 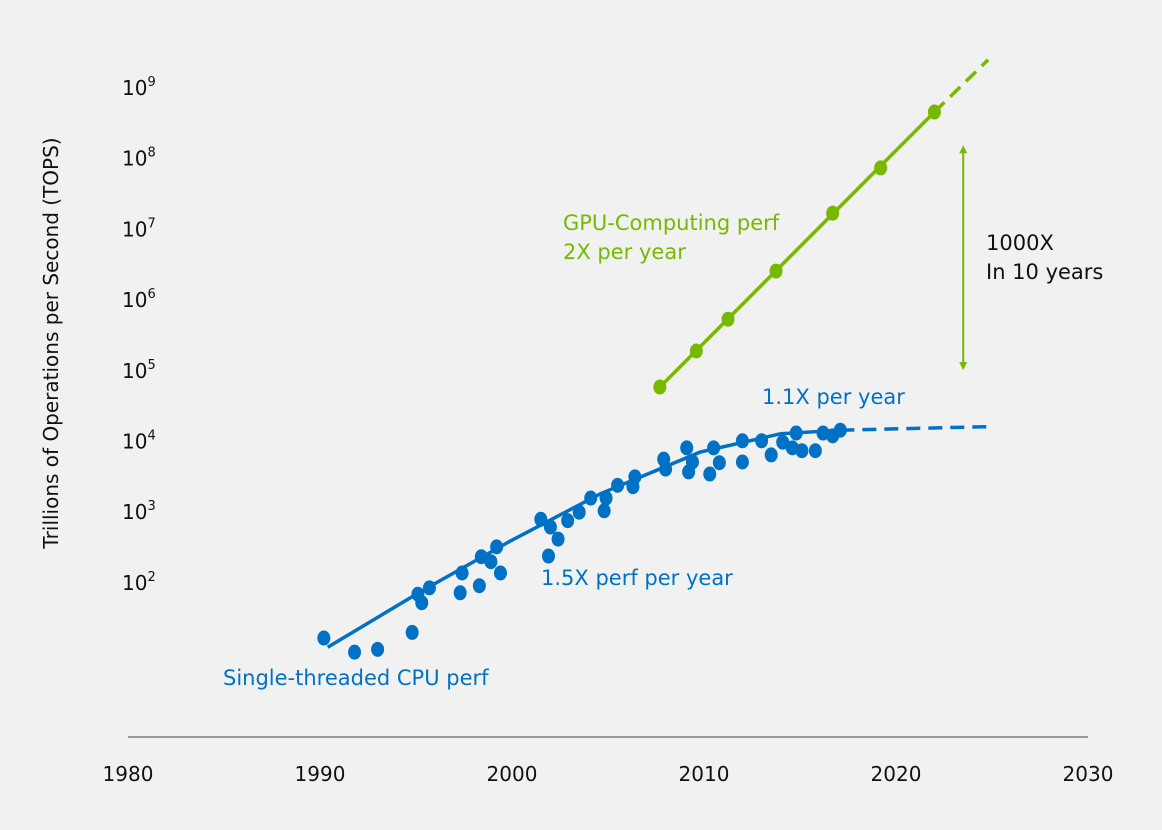 I want to click on cpu-early-rate-label: 1.5X perf per year, so click(x=637, y=578).